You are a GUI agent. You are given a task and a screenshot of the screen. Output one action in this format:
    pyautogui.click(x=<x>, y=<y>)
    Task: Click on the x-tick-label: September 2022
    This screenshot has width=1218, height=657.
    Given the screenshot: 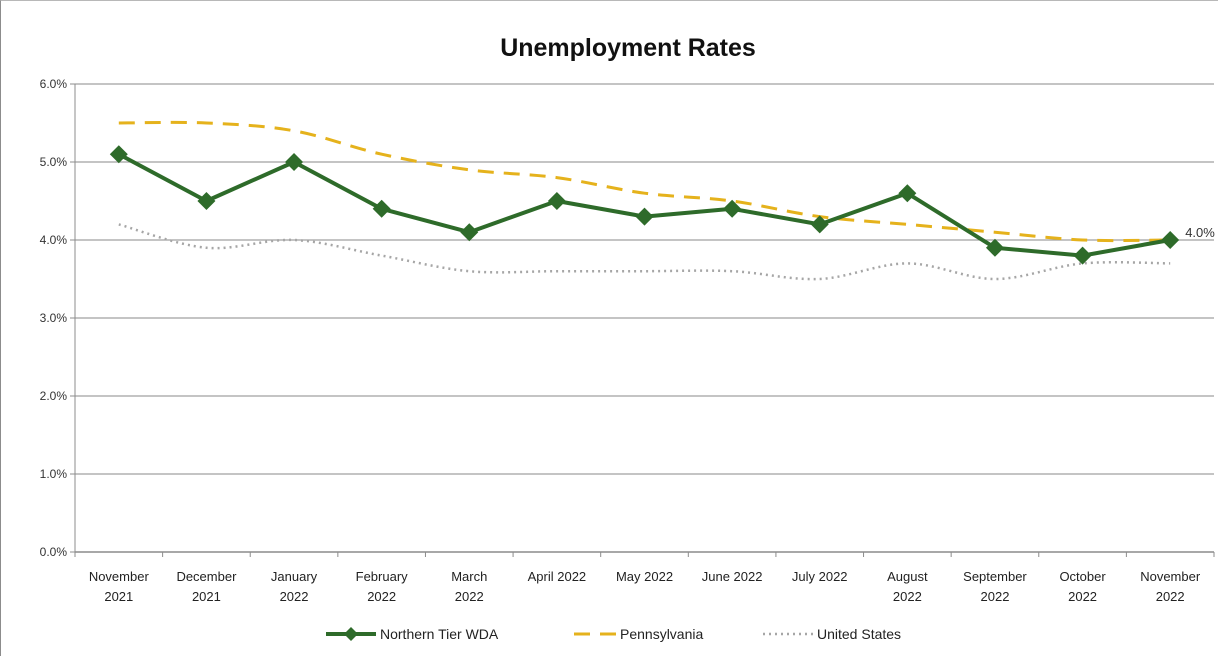 What is the action you would take?
    pyautogui.click(x=995, y=586)
    